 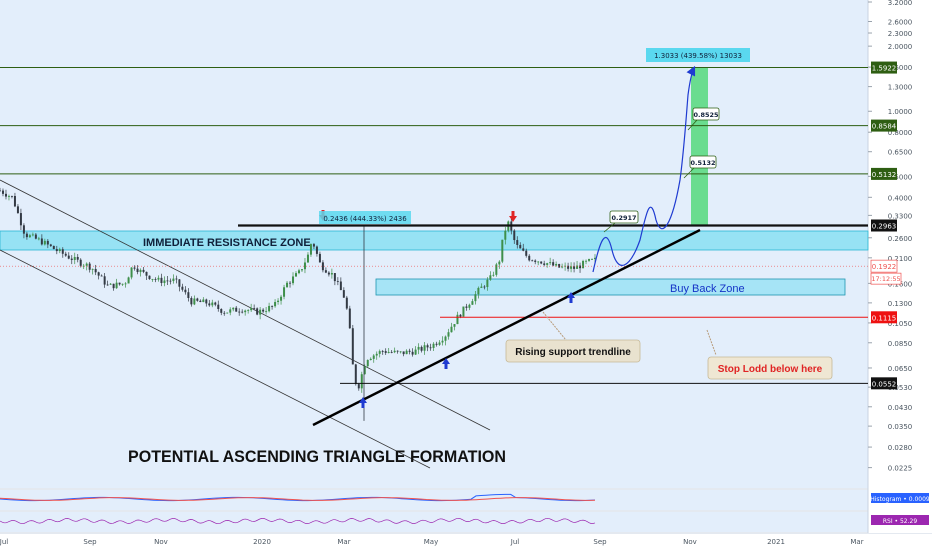 What do you see at coordinates (884, 125) in the screenshot?
I see `price-level-badge` at bounding box center [884, 125].